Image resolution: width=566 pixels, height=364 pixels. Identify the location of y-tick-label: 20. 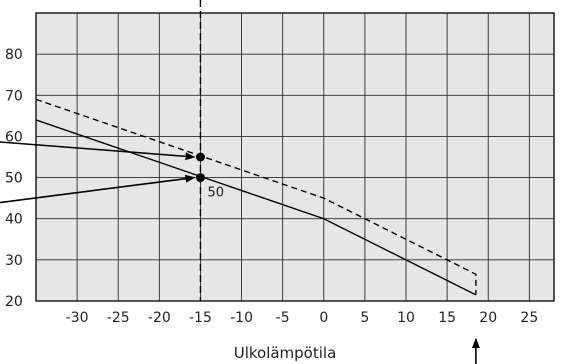
(14, 302).